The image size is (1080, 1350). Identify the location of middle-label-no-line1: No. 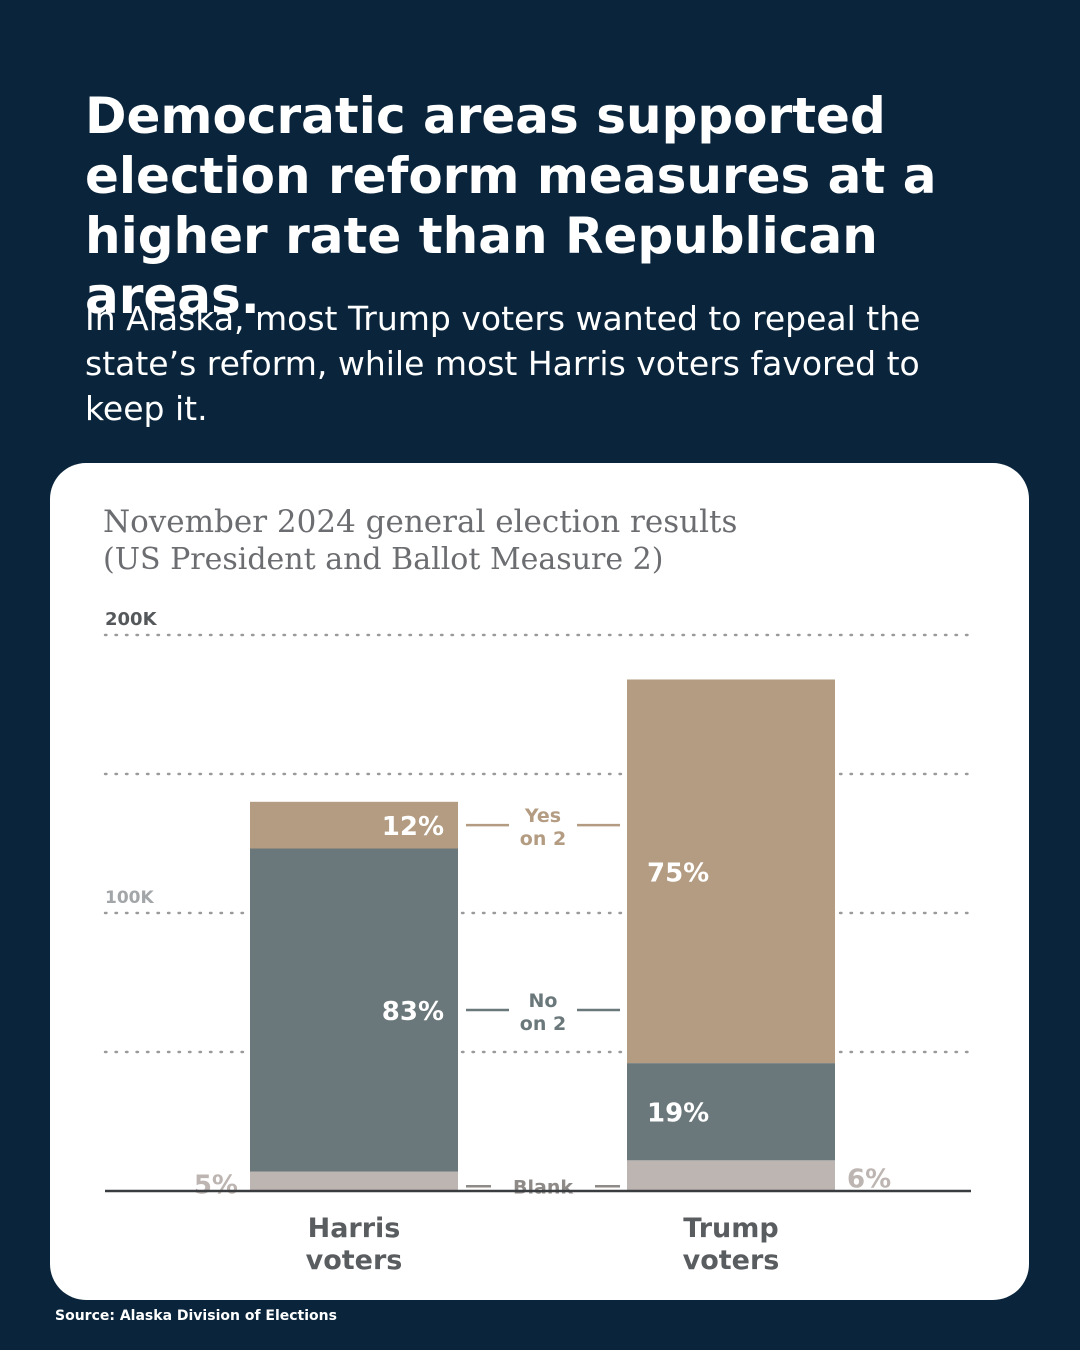
(543, 1001).